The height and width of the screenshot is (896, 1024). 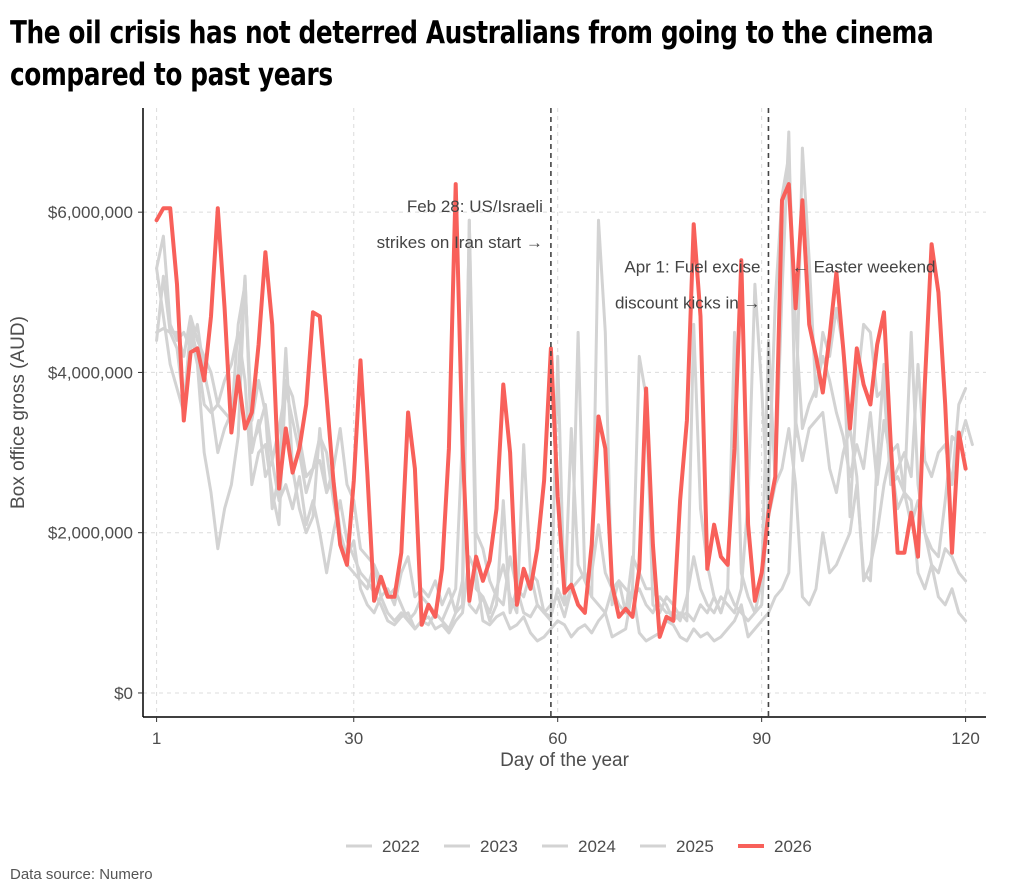 I want to click on x-tick-label: 90, so click(x=761, y=738).